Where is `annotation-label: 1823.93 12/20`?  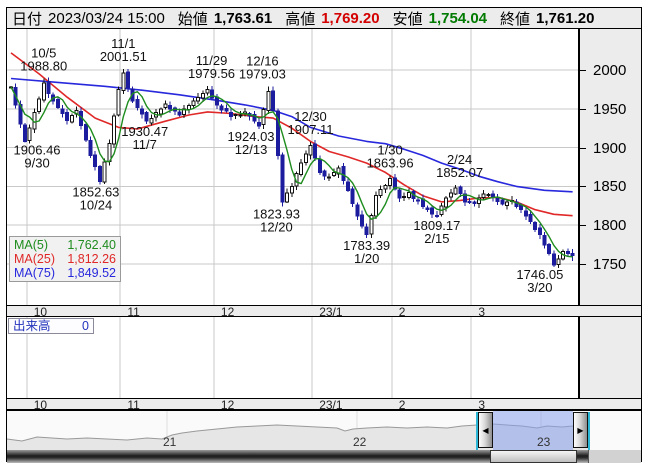 annotation-label: 1823.93 12/20 is located at coordinates (276, 221).